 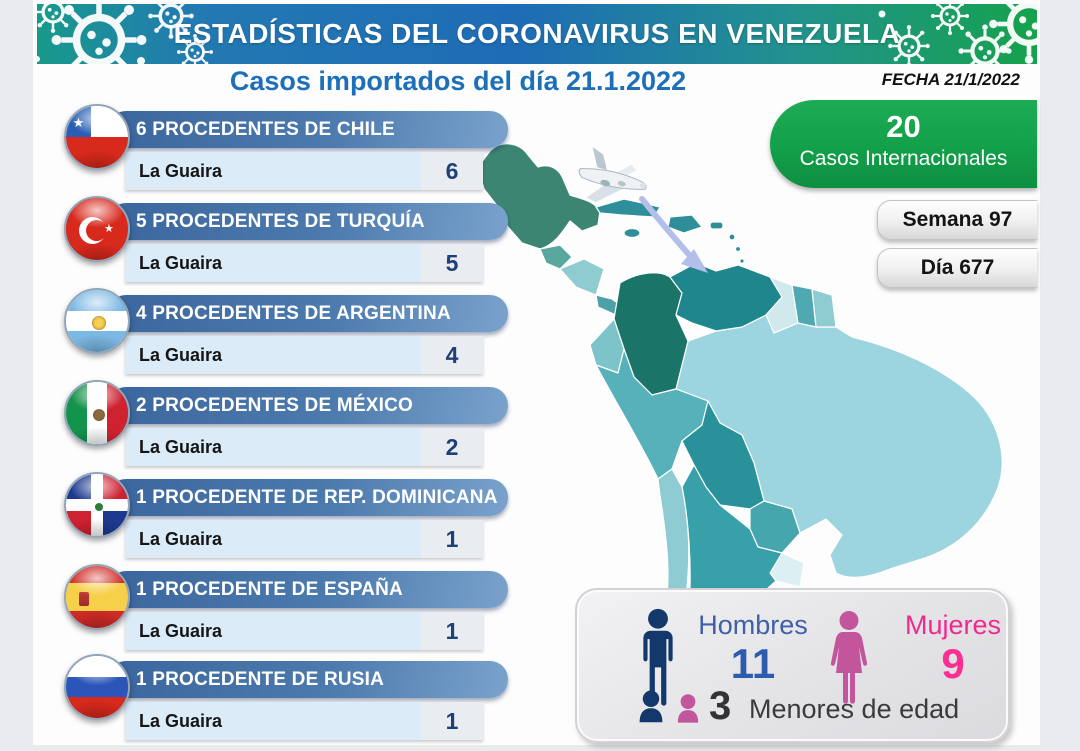 I want to click on origin-header-label: 6 PROCEDENTES DE CHILE, so click(x=265, y=129).